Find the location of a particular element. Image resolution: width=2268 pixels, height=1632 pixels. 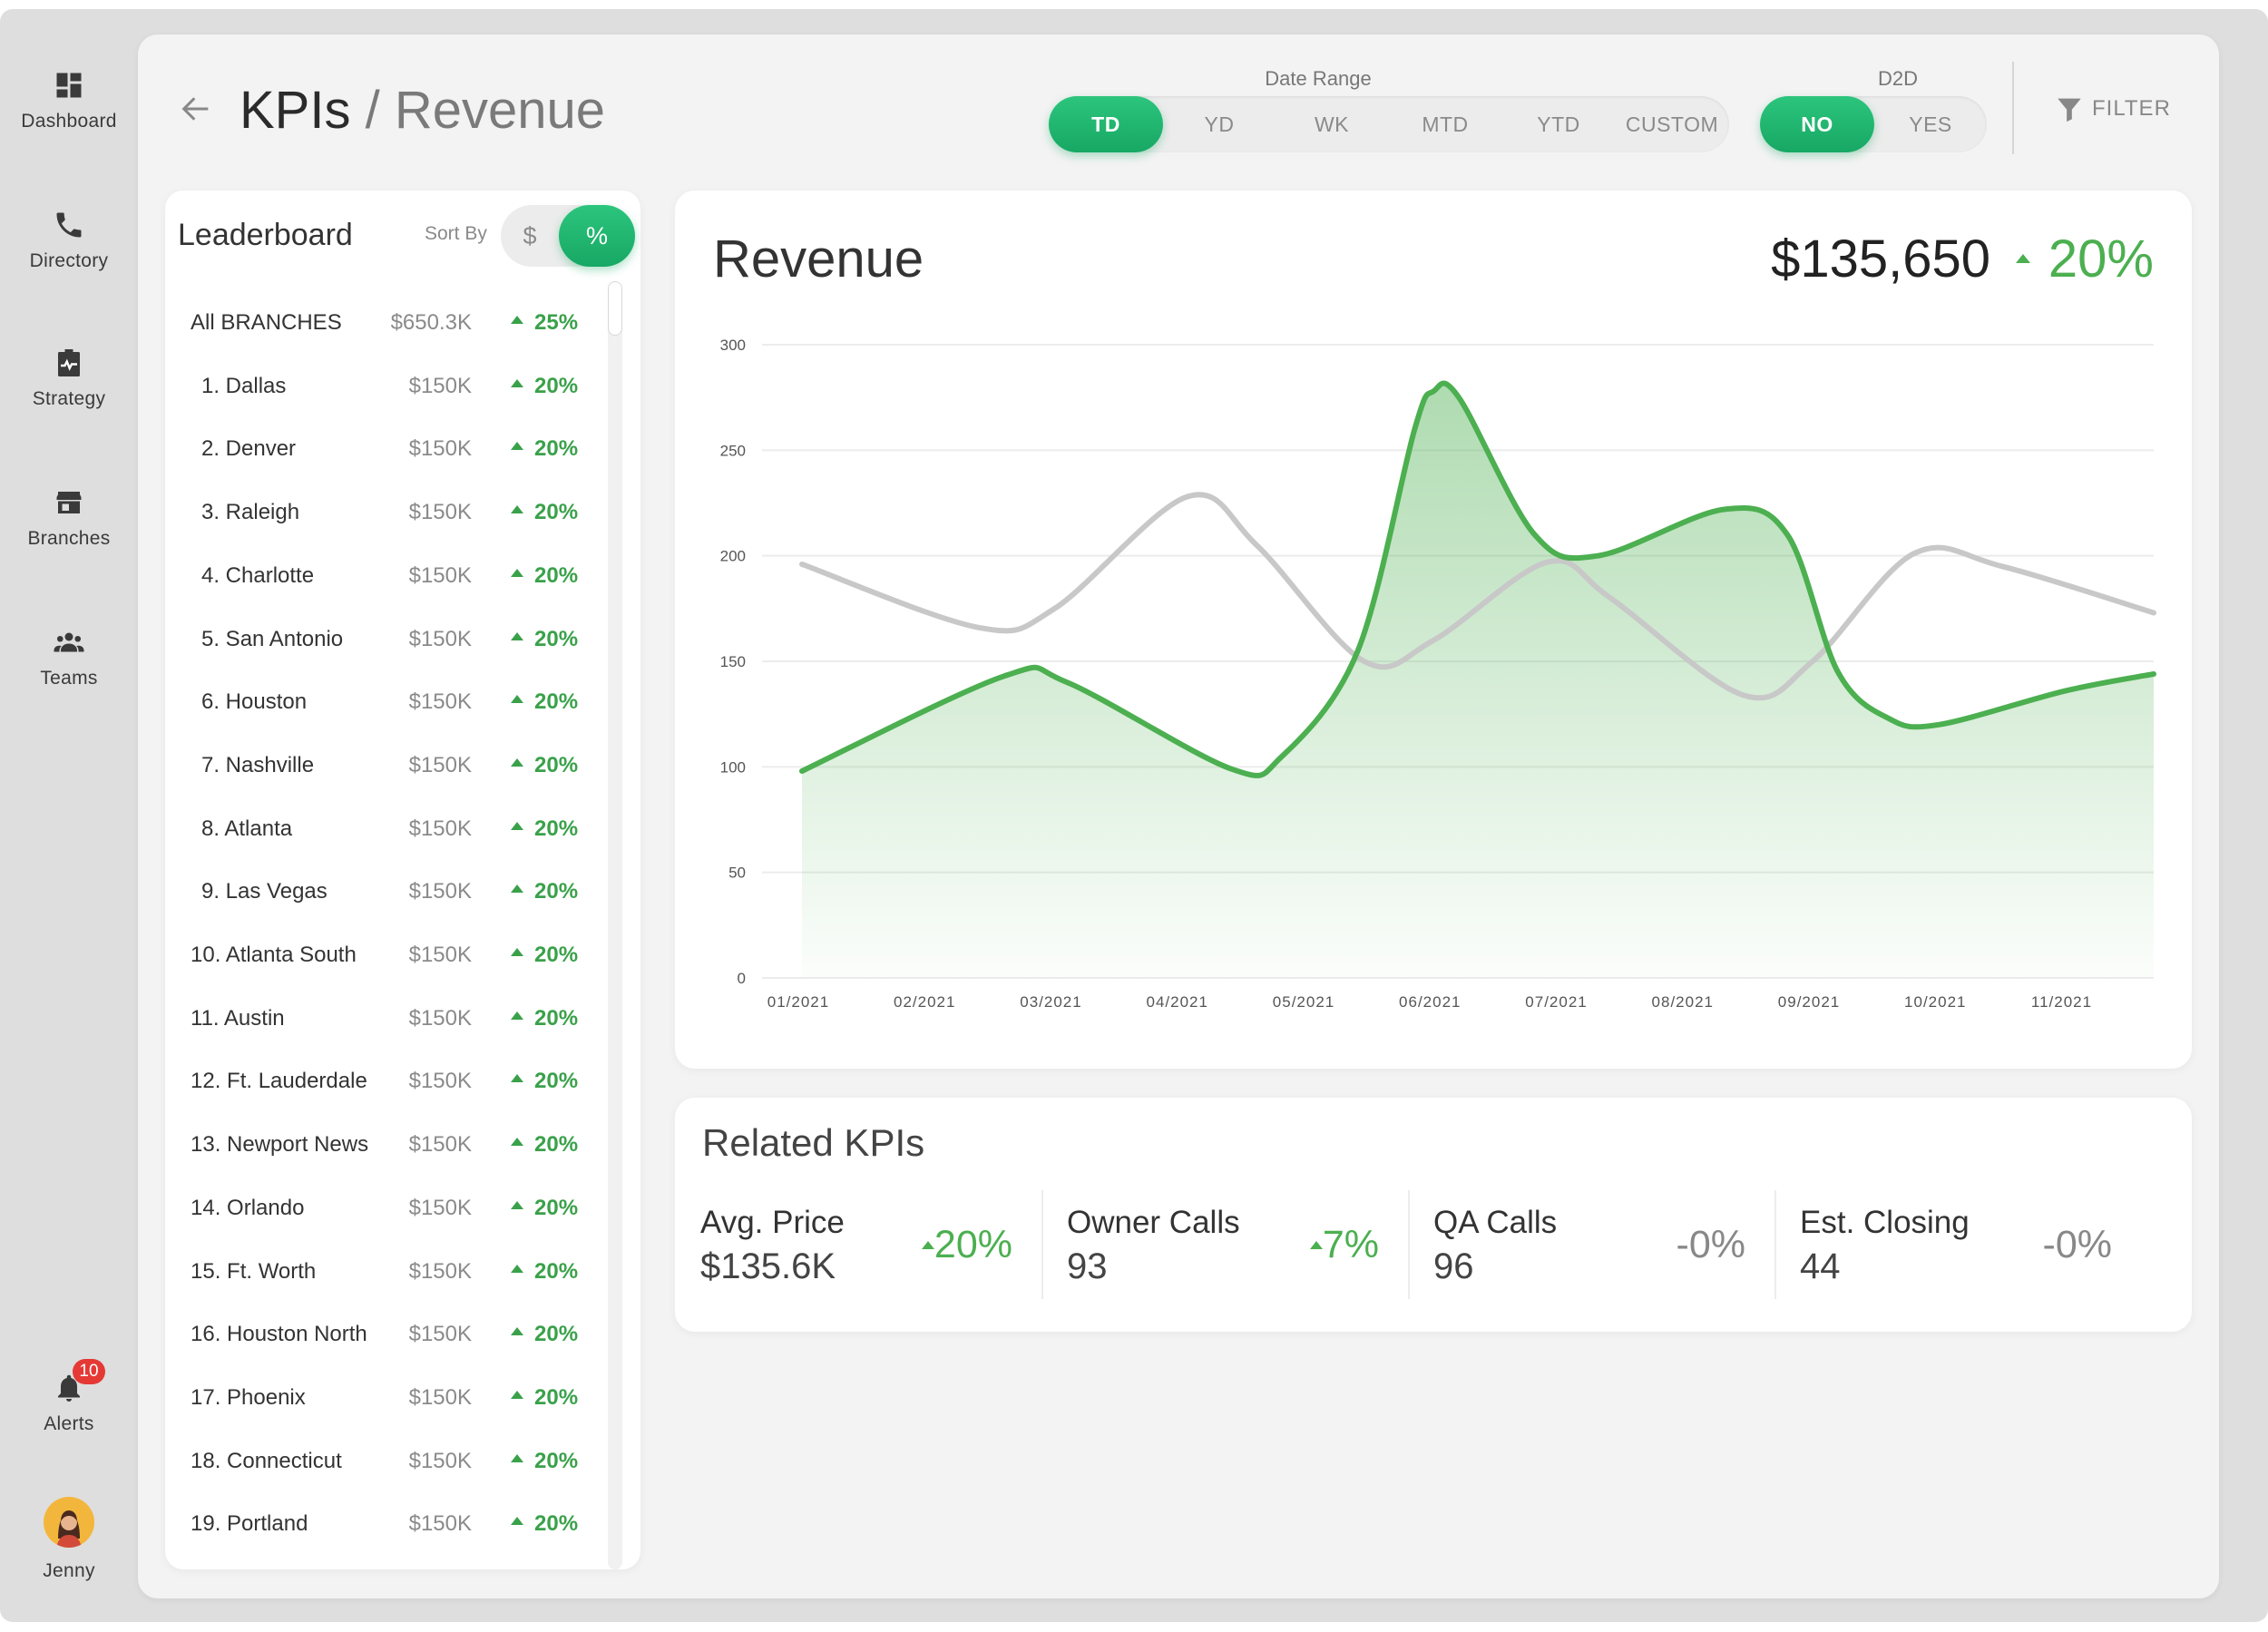

leaderboard-row: 4. Charlotte $150K 20% is located at coordinates (378, 574).